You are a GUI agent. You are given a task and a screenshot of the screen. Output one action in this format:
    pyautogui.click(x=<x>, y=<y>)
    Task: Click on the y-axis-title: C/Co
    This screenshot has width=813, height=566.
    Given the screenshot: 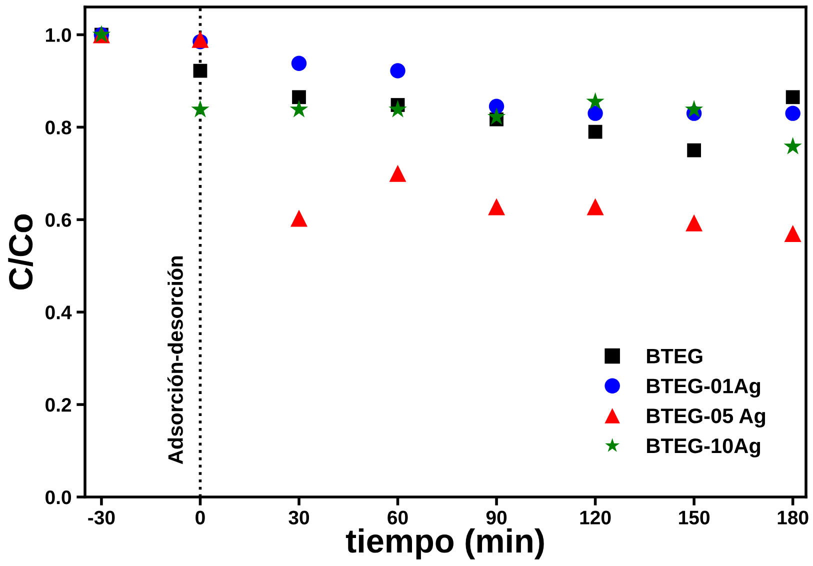 What is the action you would take?
    pyautogui.click(x=20, y=252)
    